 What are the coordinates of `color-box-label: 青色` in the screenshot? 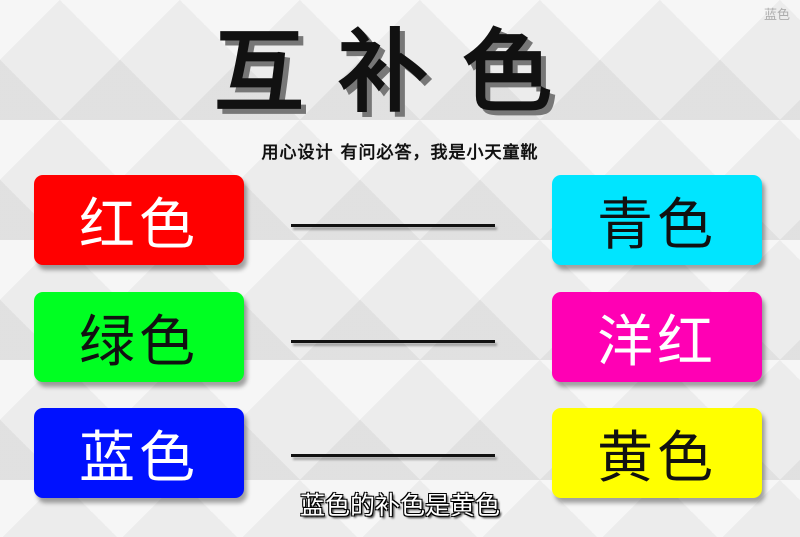 It's located at (657, 225).